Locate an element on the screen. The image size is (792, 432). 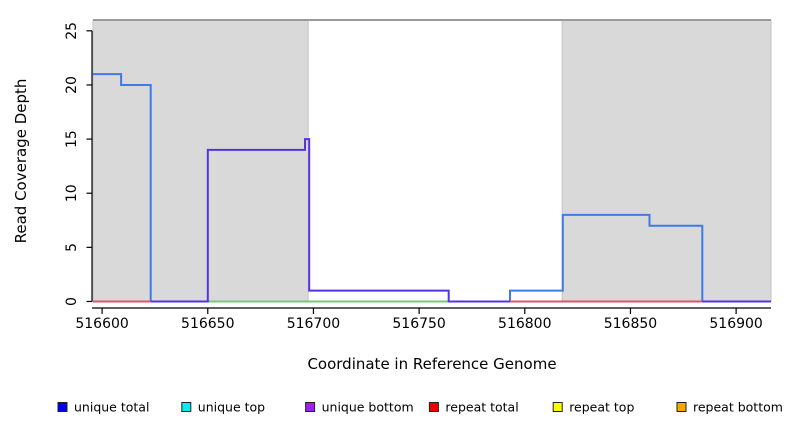
legend-item: unique top is located at coordinates (223, 407).